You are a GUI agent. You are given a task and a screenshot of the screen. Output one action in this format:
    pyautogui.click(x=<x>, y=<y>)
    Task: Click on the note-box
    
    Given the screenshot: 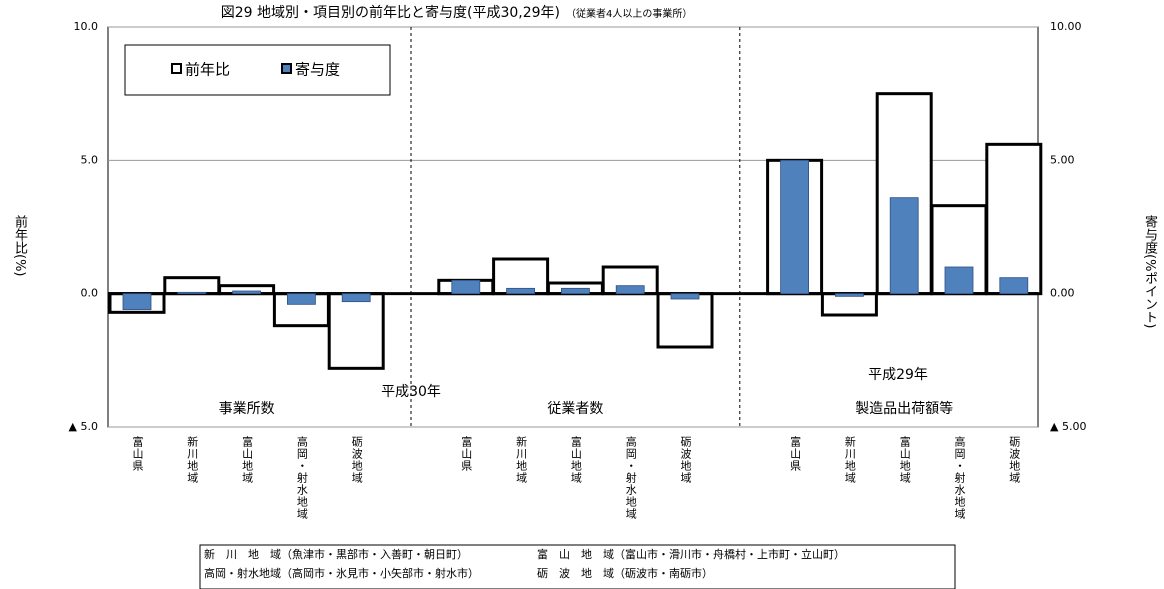 What is the action you would take?
    pyautogui.click(x=577, y=566)
    